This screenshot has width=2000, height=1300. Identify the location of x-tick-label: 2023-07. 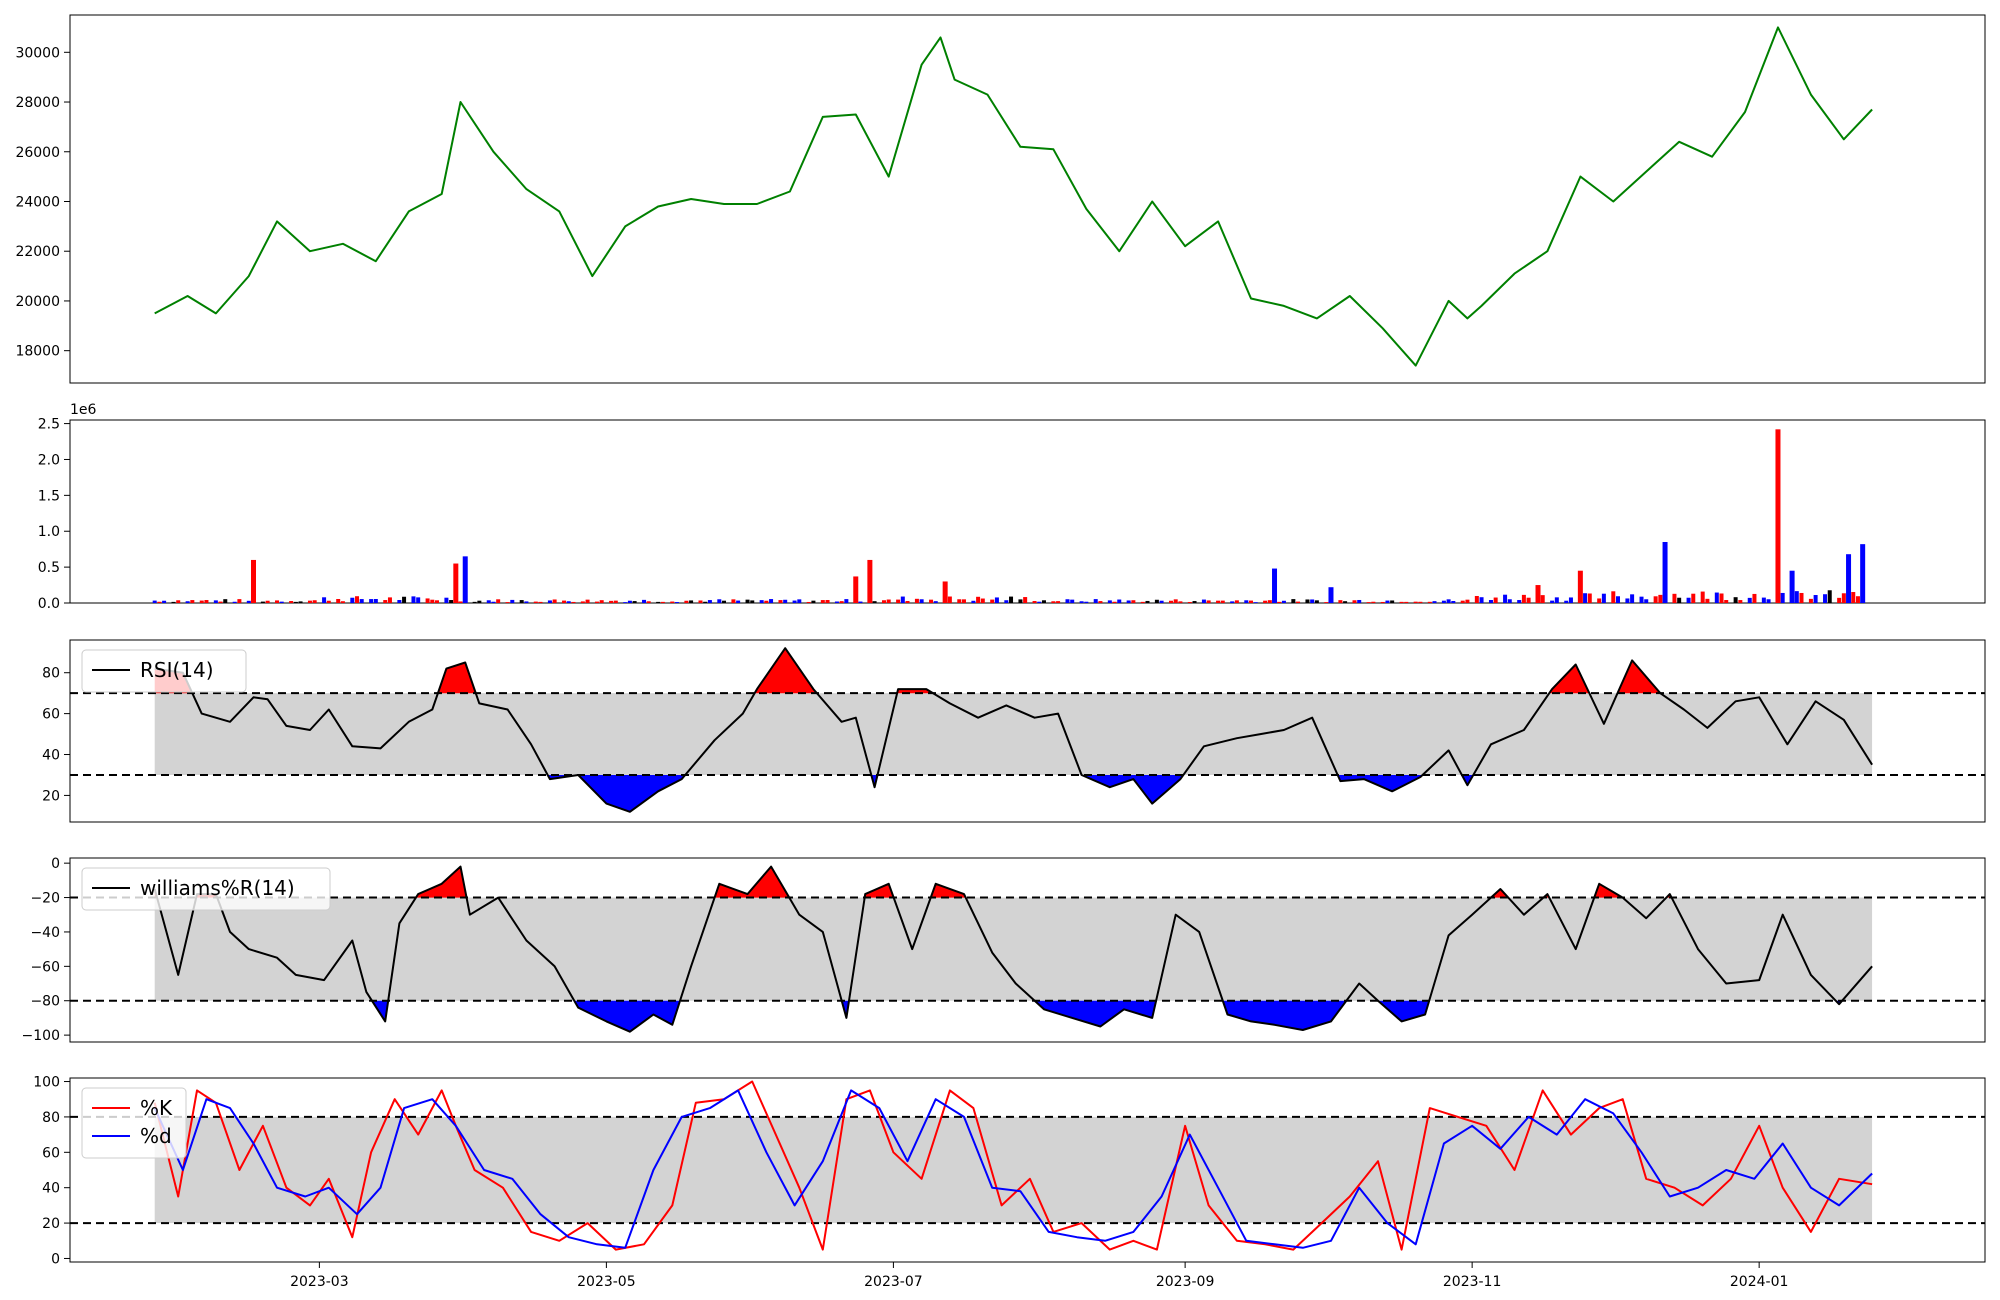
(893, 1282).